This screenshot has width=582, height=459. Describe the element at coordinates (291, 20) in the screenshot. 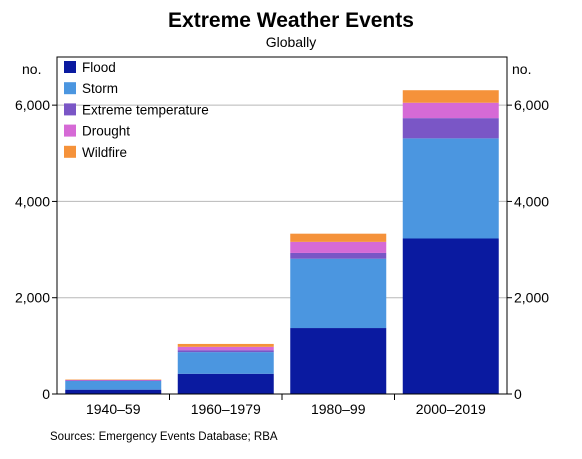

I see `chart-title: Extreme Weather Events` at that location.